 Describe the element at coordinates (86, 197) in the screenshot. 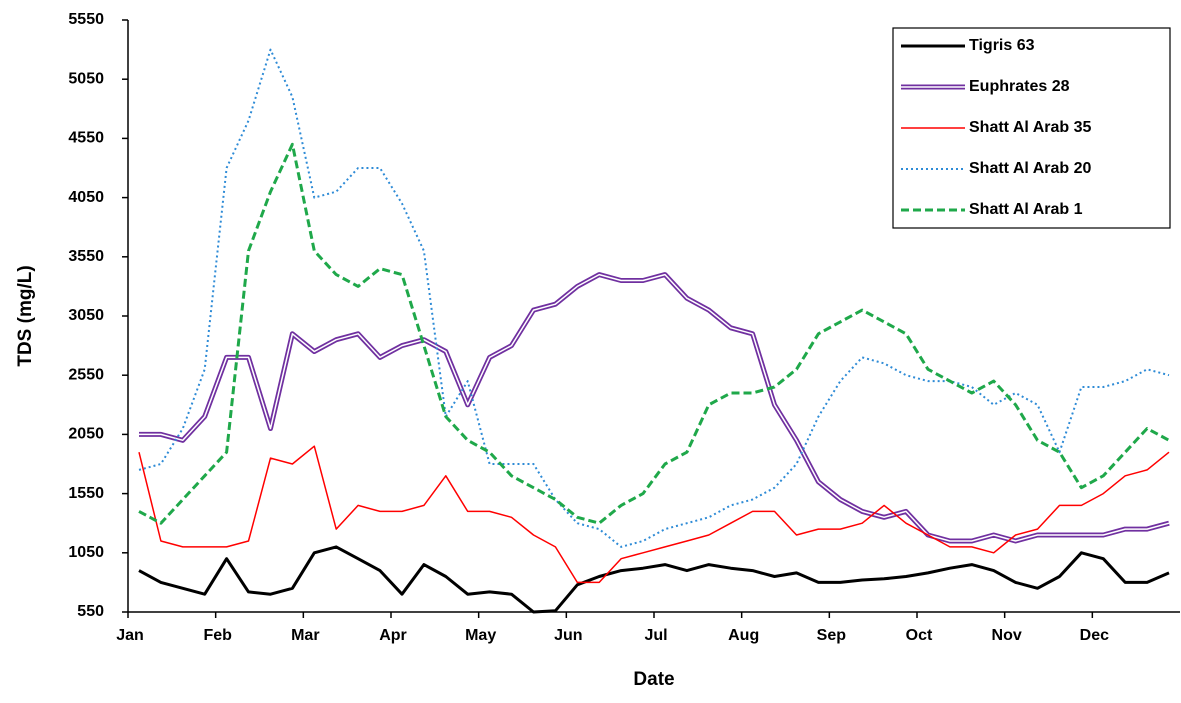

I see `y-tick-label: 4050` at that location.